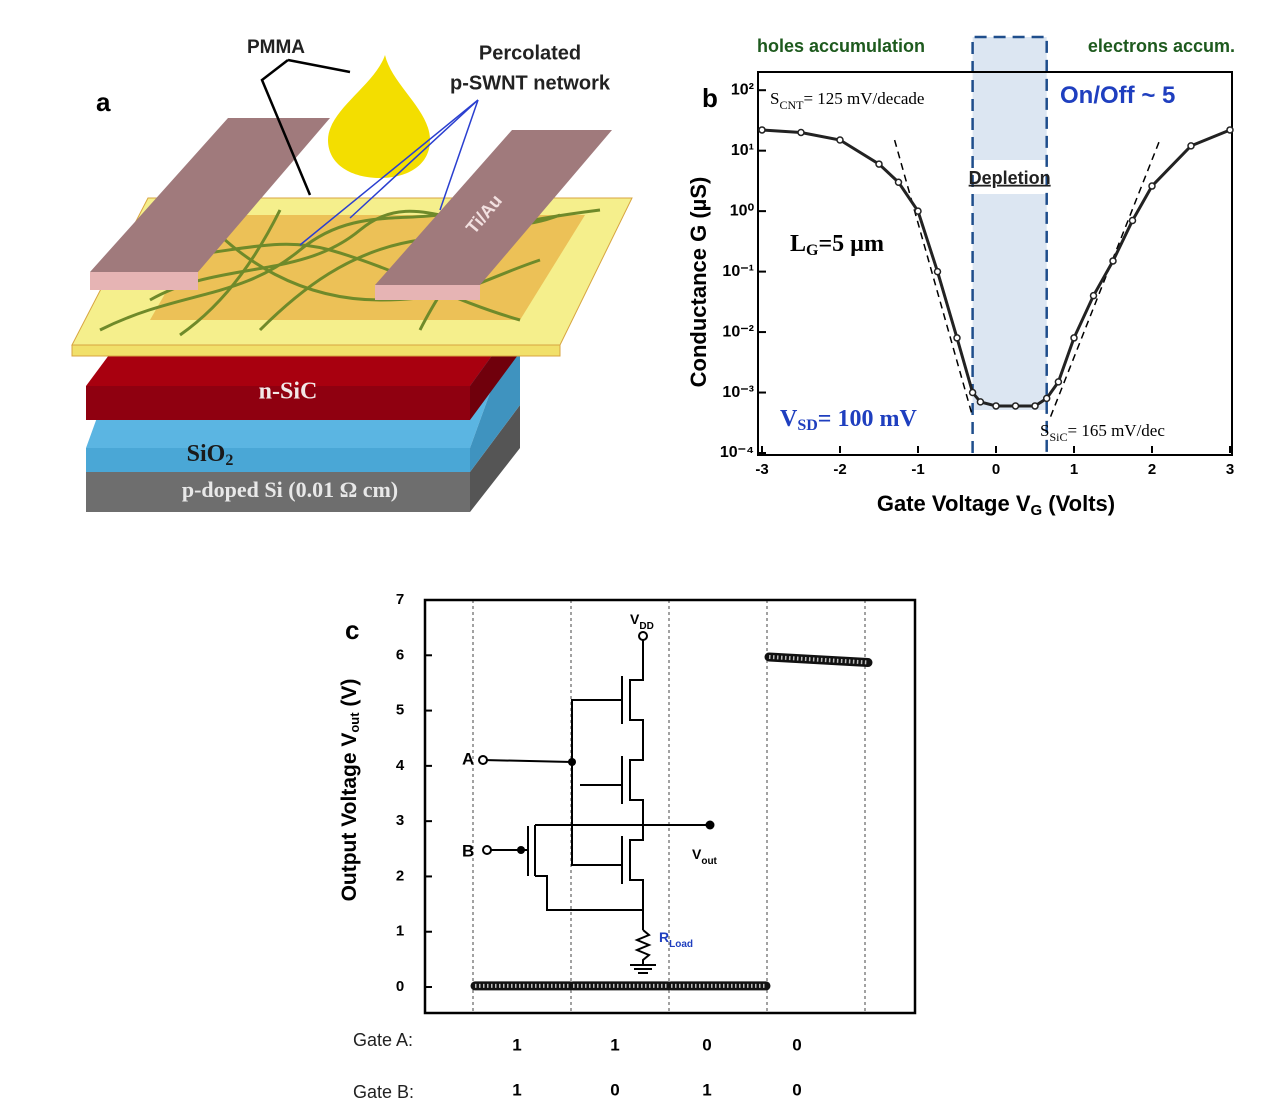 The height and width of the screenshot is (1120, 1269). I want to click on x-tick-label: 0, so click(996, 469).